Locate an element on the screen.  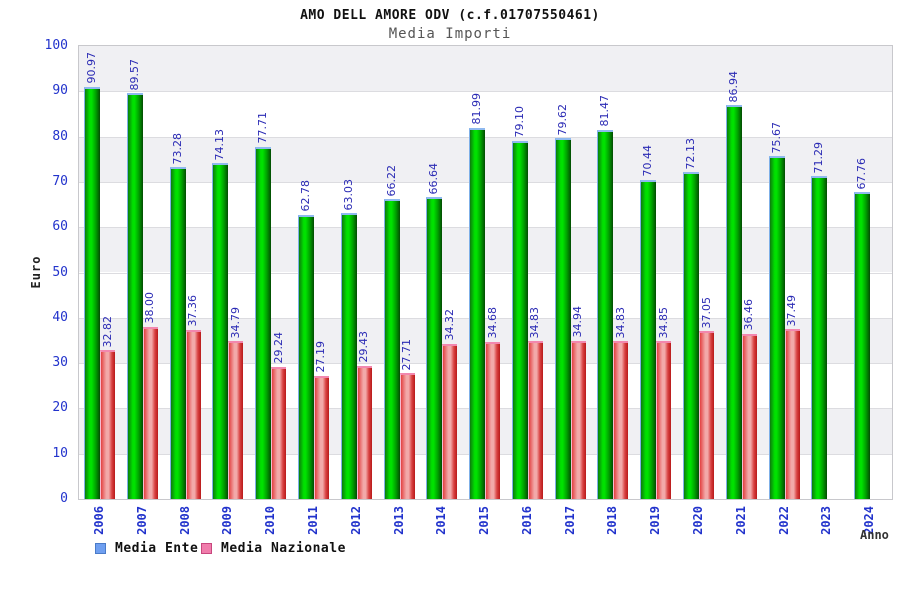
bar-value-label-media-nazionale: 37.05 is located at coordinates (706, 312).